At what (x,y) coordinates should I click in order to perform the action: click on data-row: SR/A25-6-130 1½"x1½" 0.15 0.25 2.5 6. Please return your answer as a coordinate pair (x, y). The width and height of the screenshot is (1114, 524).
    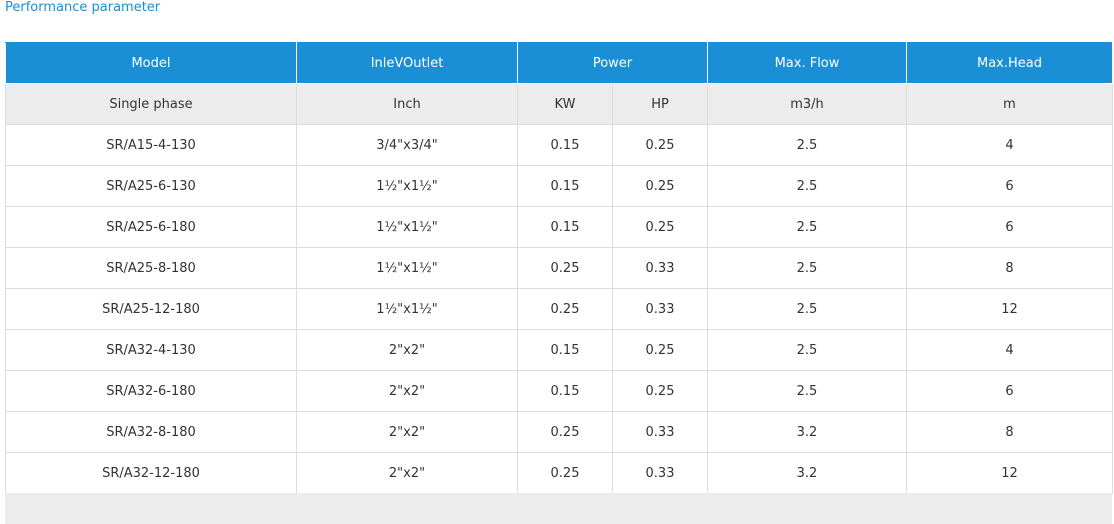
    Looking at the image, I should click on (559, 186).